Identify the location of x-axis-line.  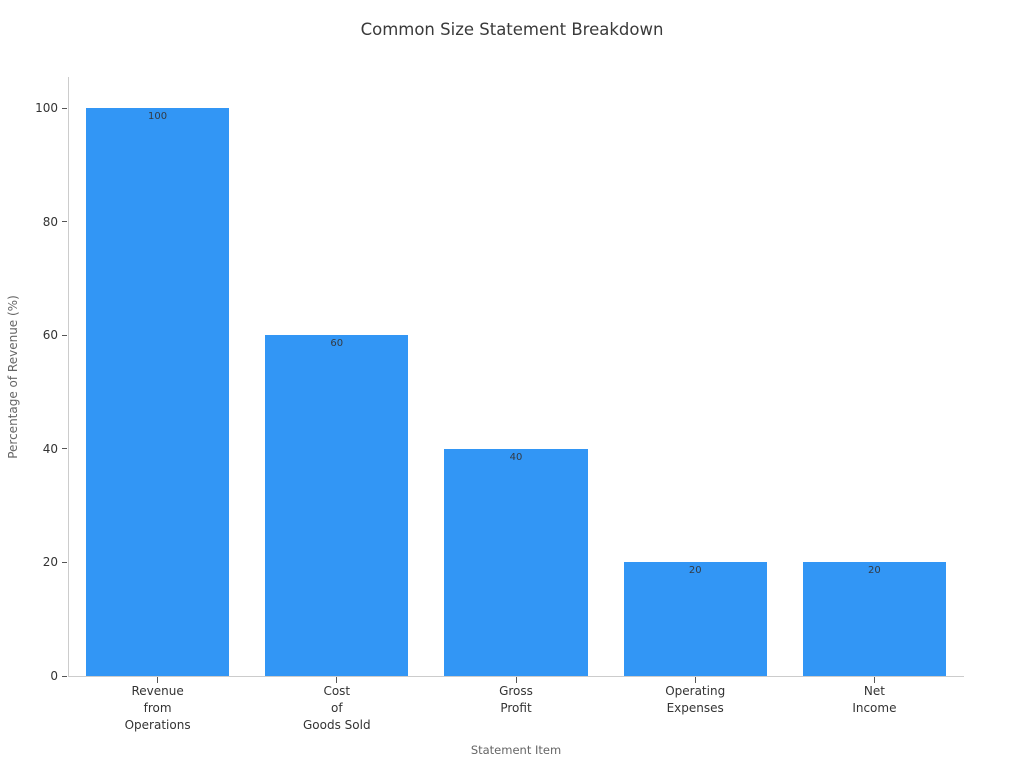
(516, 676).